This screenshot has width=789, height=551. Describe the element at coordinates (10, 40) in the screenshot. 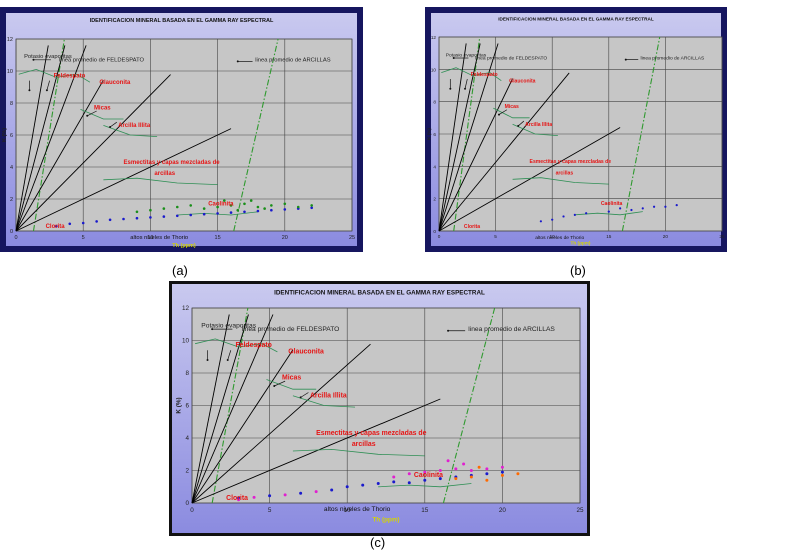

I see `y-tick-label: 12` at that location.